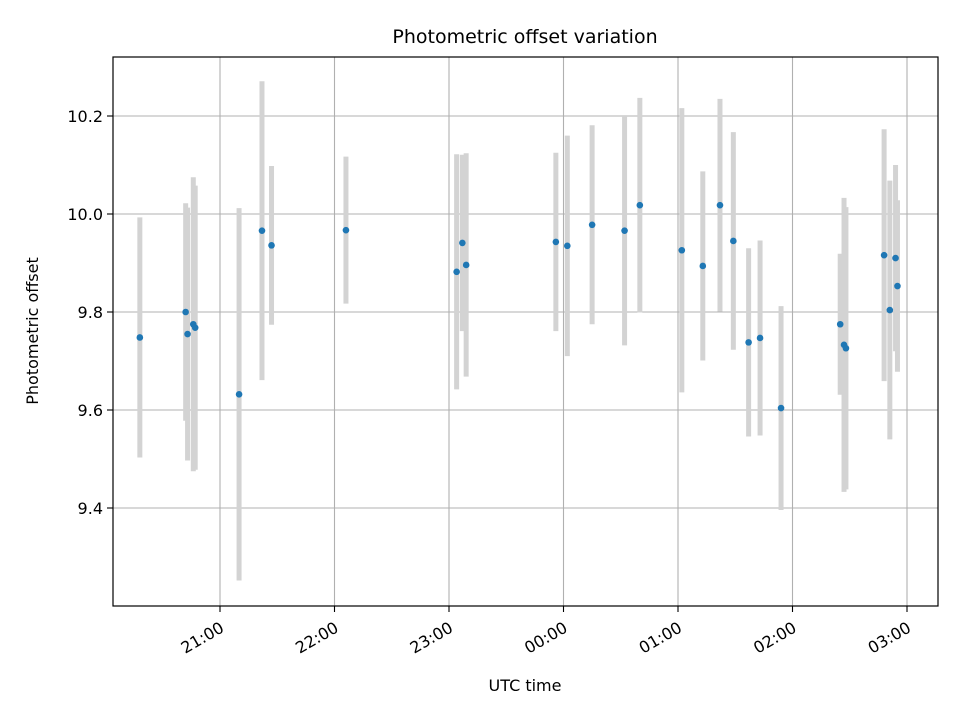  What do you see at coordinates (774, 638) in the screenshot?
I see `x-tick-label: 02:00` at bounding box center [774, 638].